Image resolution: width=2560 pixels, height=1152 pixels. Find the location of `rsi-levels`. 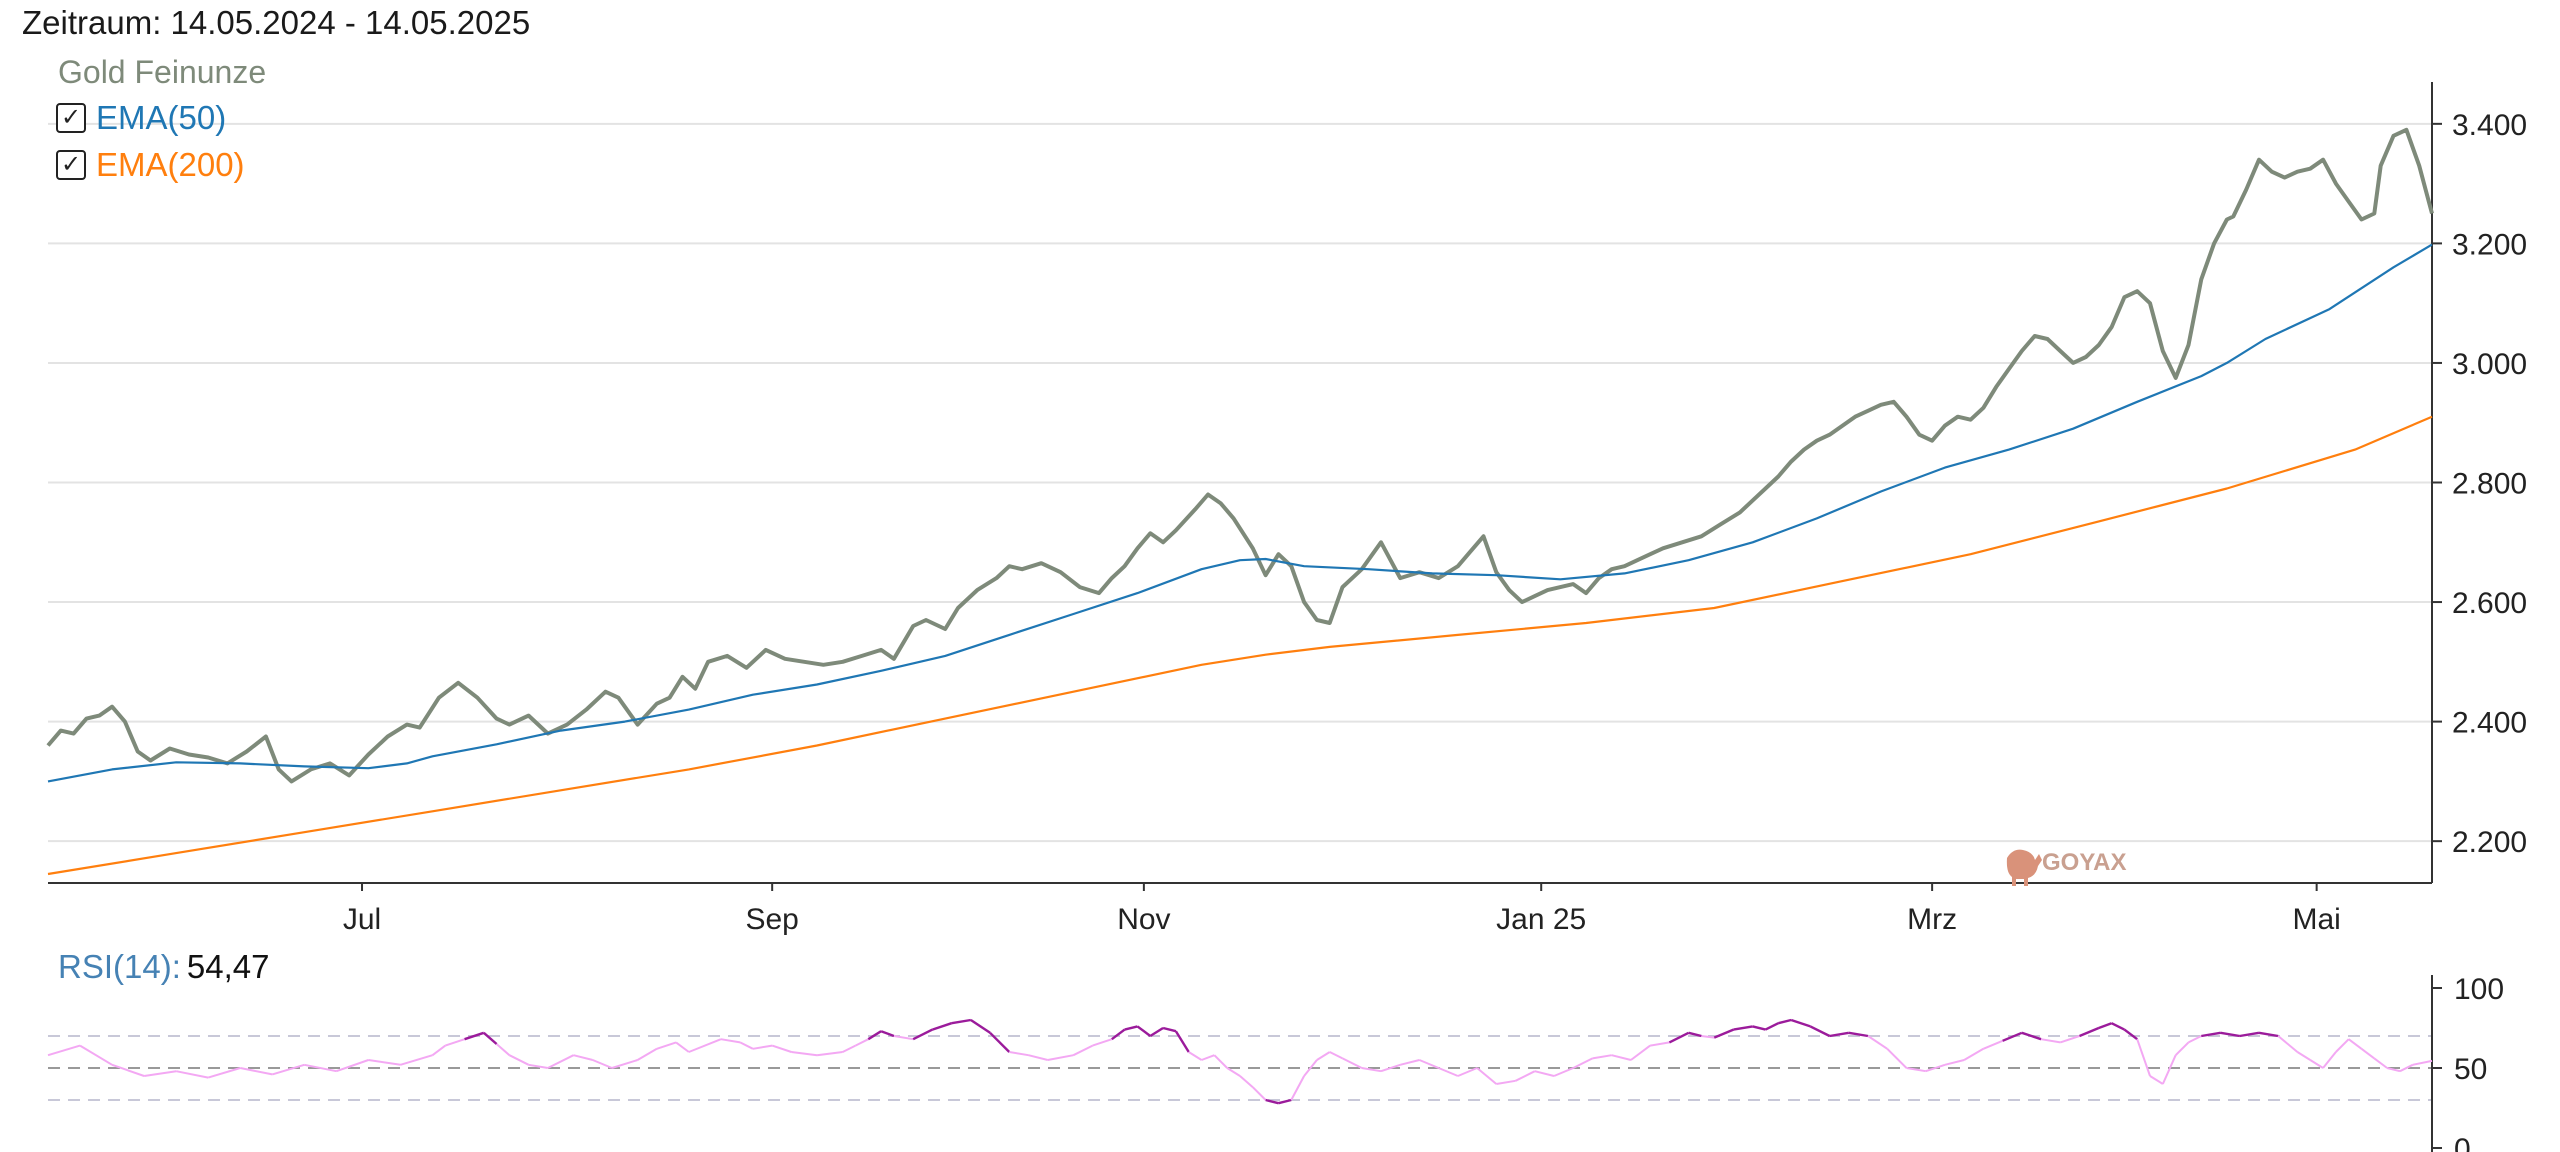

rsi-levels is located at coordinates (1240, 1068).